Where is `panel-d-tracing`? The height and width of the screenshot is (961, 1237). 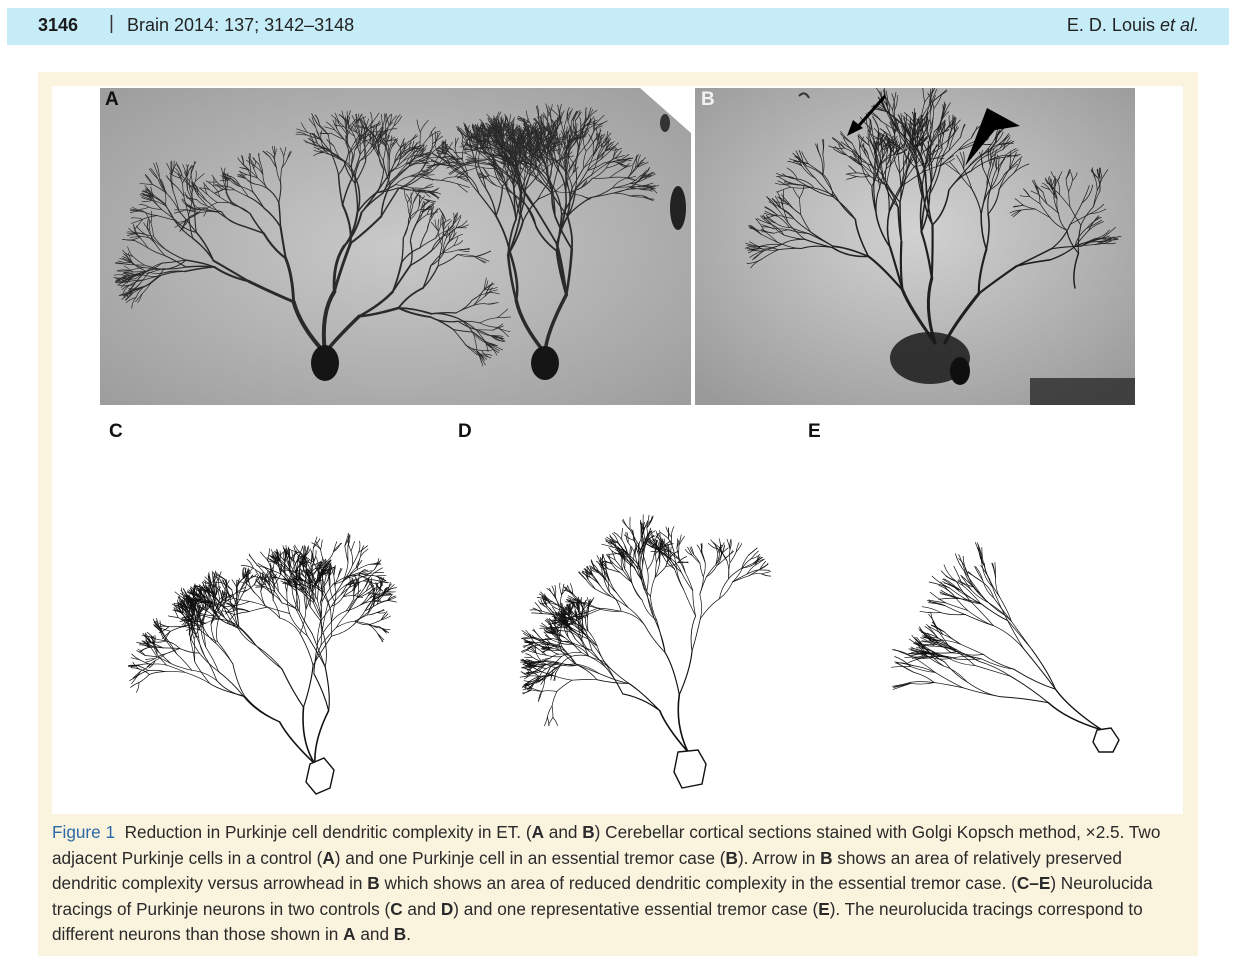 panel-d-tracing is located at coordinates (617, 608).